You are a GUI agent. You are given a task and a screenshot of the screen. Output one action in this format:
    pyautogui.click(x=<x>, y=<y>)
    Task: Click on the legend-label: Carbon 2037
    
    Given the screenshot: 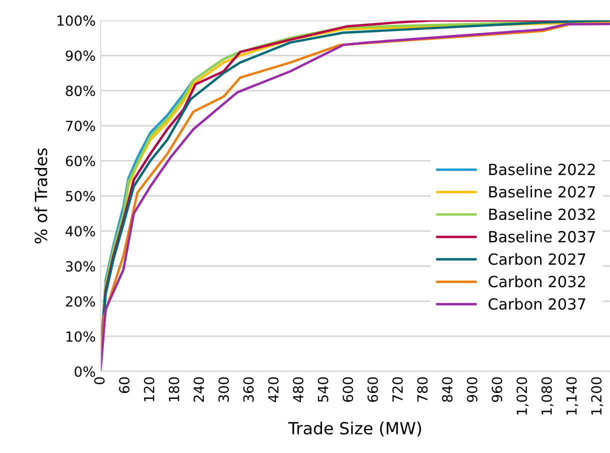 What is the action you would take?
    pyautogui.click(x=537, y=304)
    